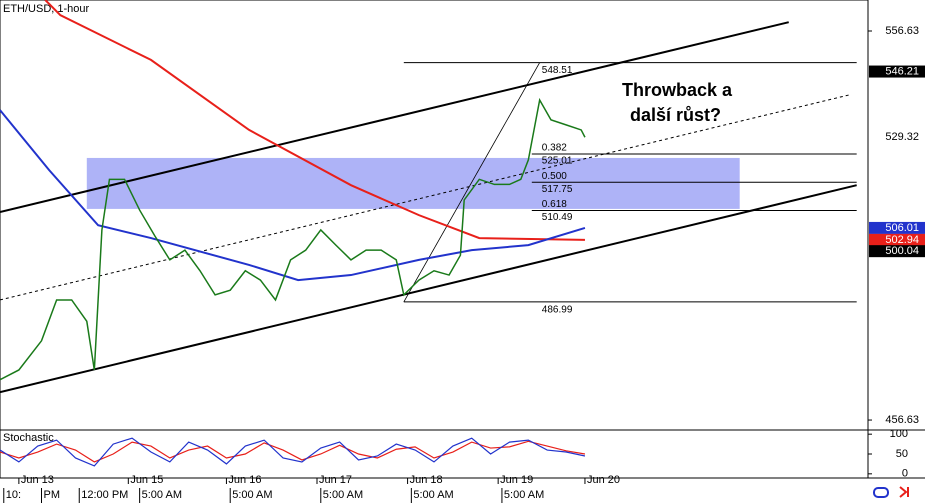 This screenshot has width=925, height=503. I want to click on price-label: 506.01, so click(902, 228).